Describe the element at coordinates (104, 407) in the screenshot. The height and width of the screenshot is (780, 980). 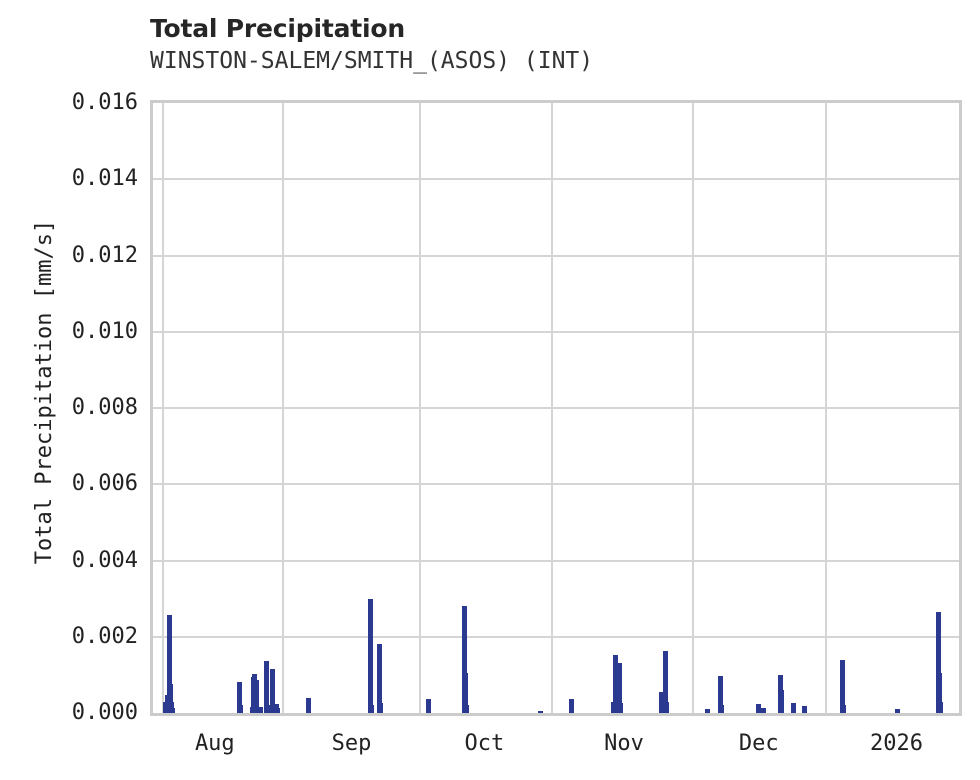
I see `y-tick-label: 0.008` at that location.